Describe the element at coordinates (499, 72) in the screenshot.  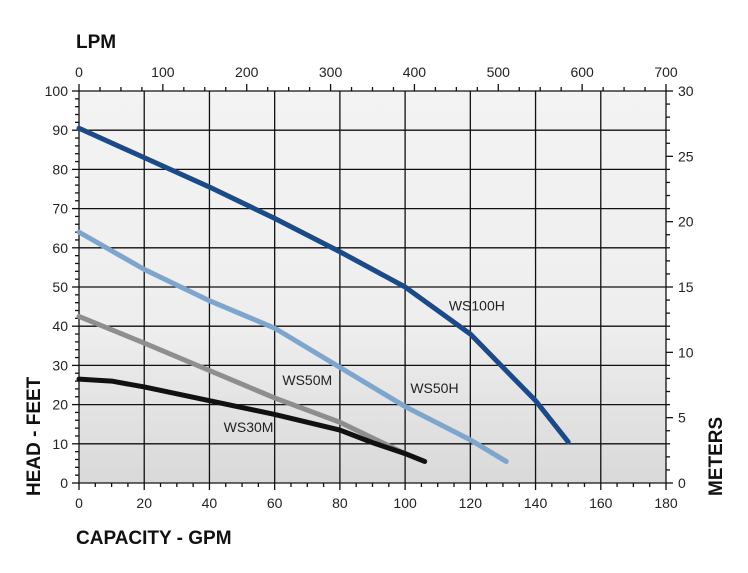
I see `x2-tick-label: 500` at that location.